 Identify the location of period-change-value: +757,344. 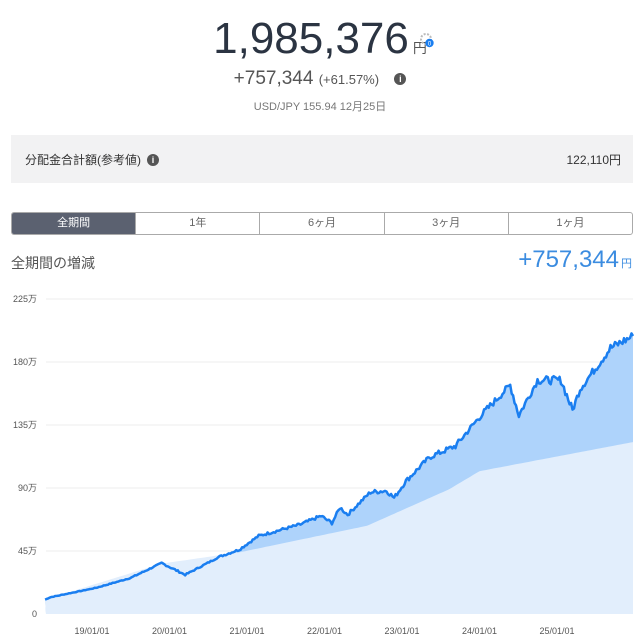
(568, 259).